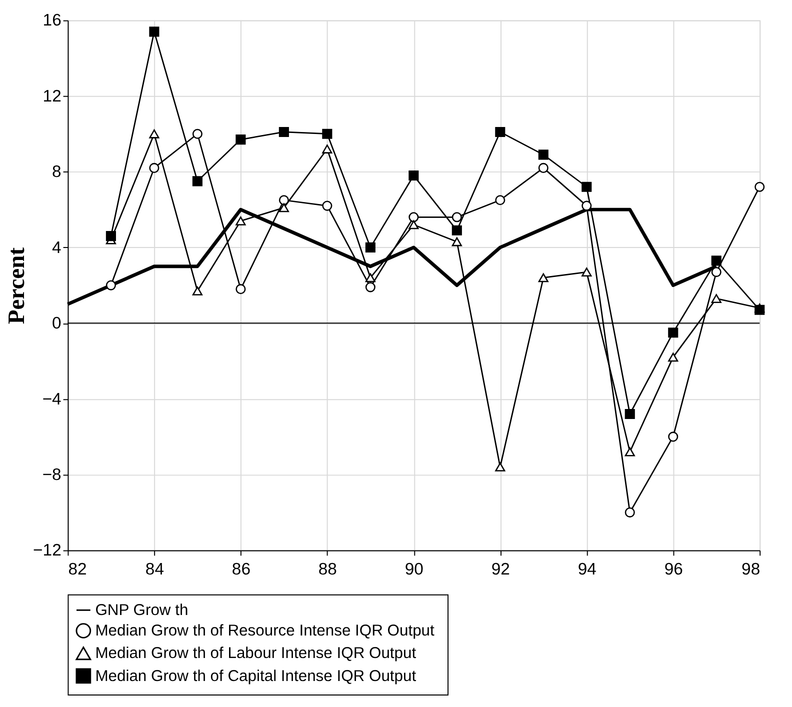  What do you see at coordinates (414, 568) in the screenshot?
I see `x-tick-label: 90` at bounding box center [414, 568].